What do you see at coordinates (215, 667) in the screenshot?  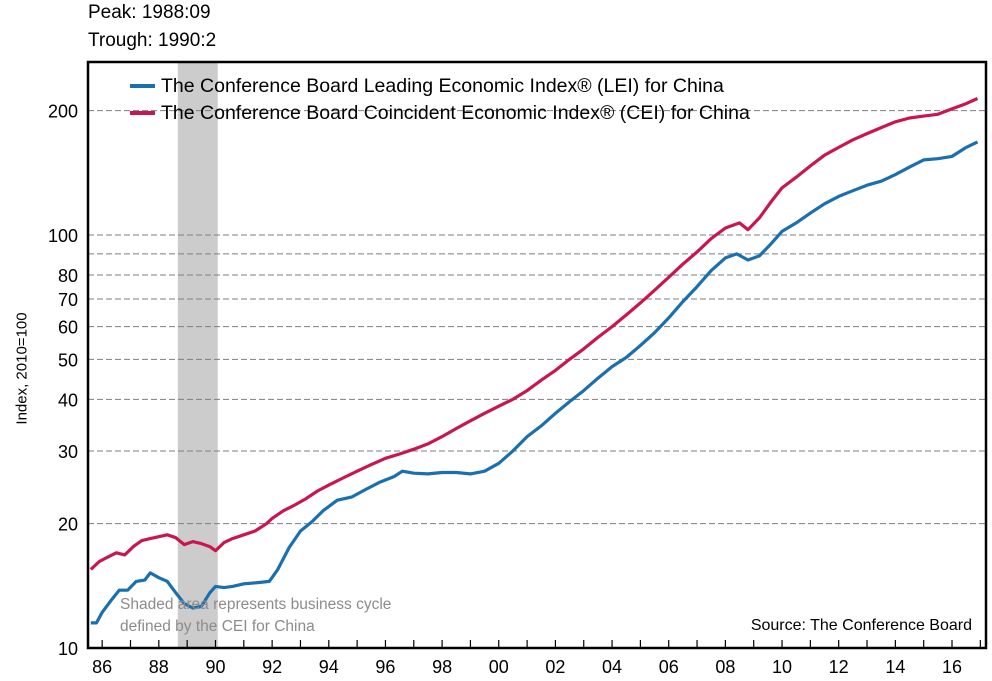 I see `x-tick-label-90: 90` at bounding box center [215, 667].